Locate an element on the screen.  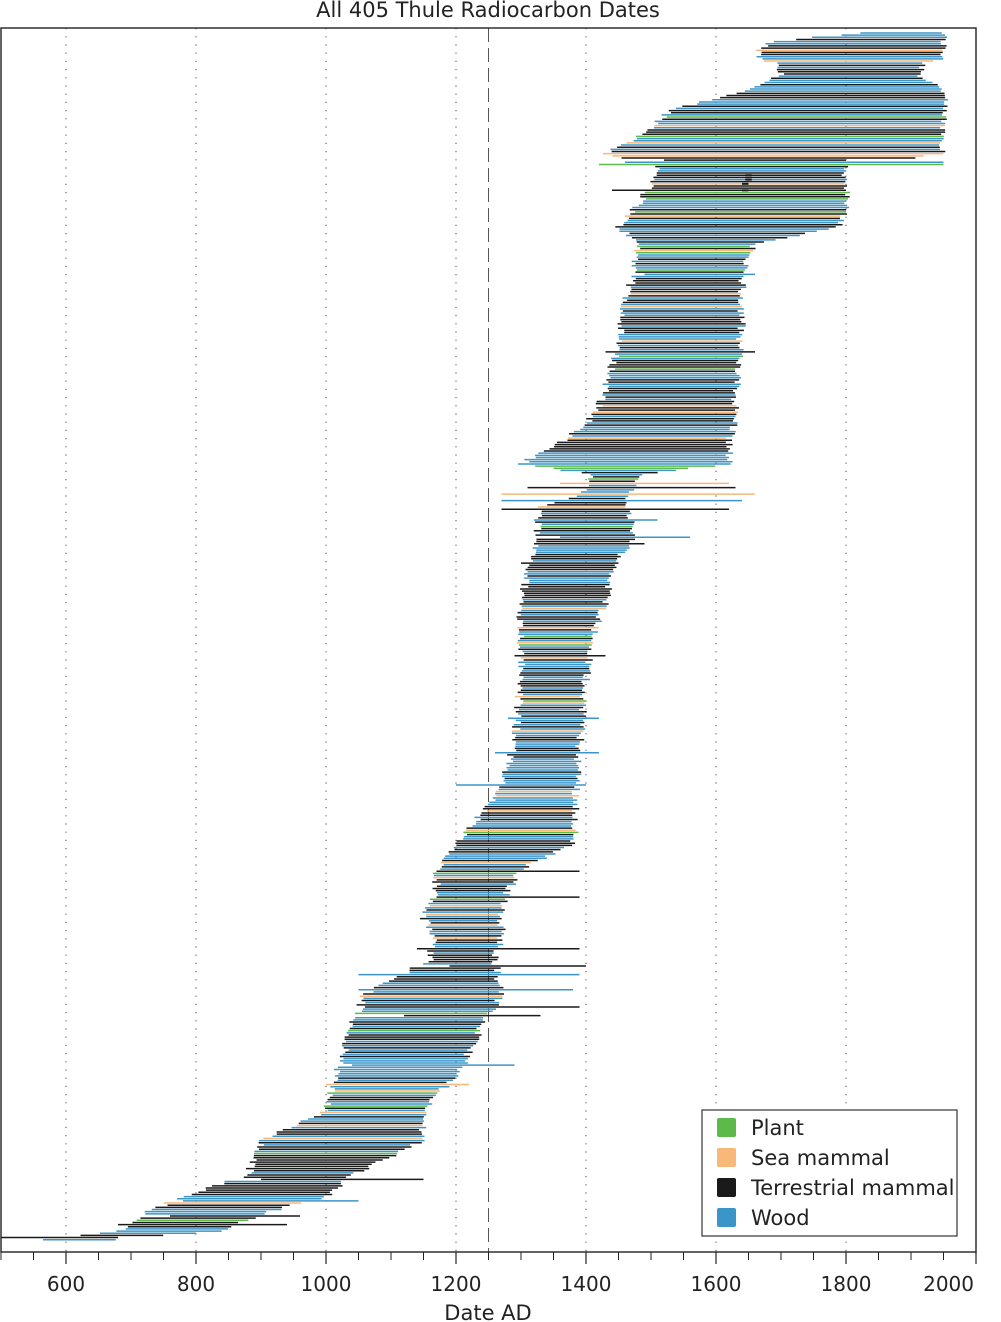
x-tick-label-1000: 1000 is located at coordinates (326, 1284).